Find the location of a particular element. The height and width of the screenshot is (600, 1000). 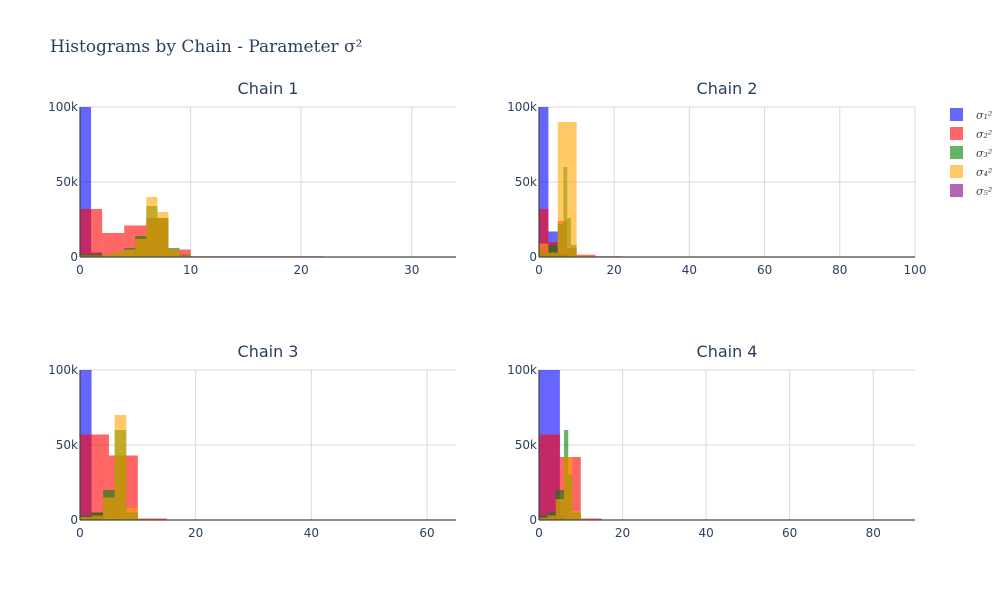

subplot-title: Chain 2 is located at coordinates (727, 88).